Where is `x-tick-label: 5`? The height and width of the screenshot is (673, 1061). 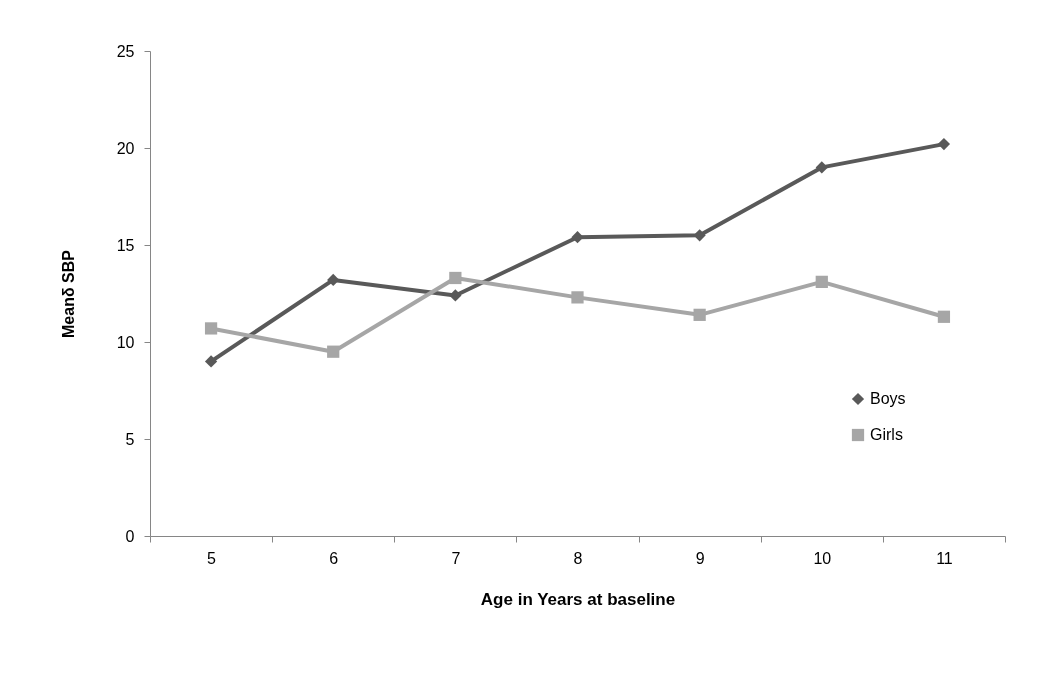
x-tick-label: 5 is located at coordinates (212, 558).